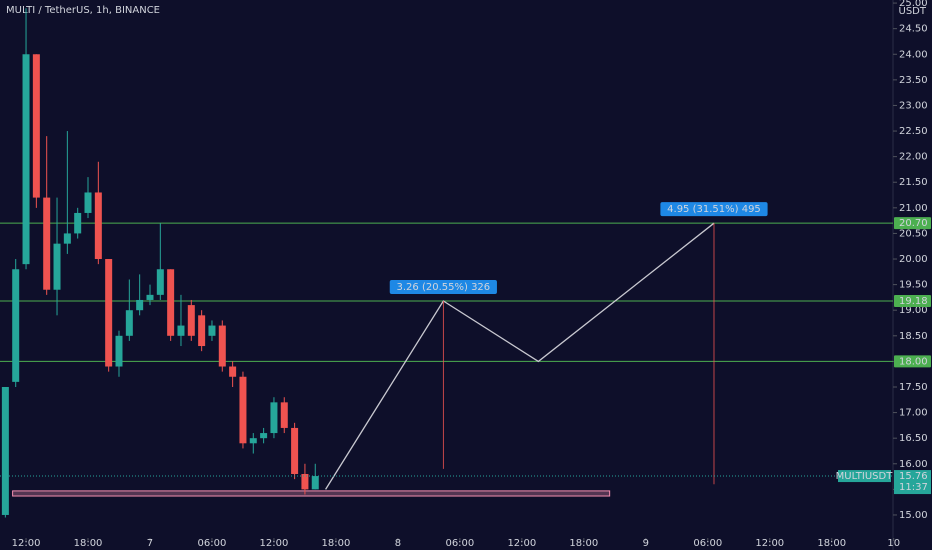 The height and width of the screenshot is (550, 932). I want to click on x-tick-label: 8, so click(398, 543).